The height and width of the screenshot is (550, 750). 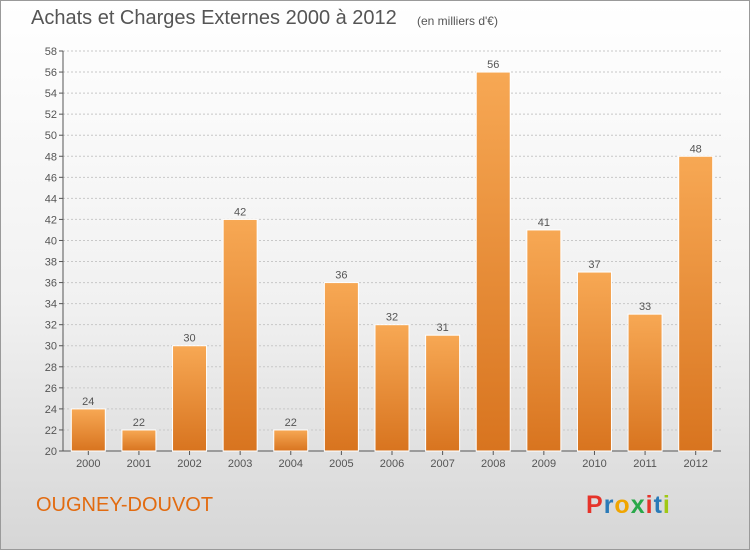 What do you see at coordinates (442, 328) in the screenshot?
I see `bar-value-label: 31` at bounding box center [442, 328].